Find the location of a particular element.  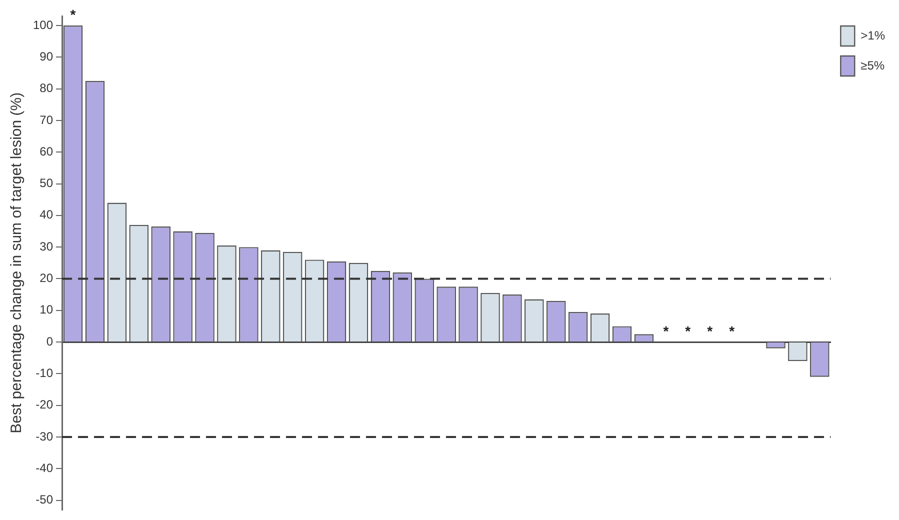

y-tick-label: 100 is located at coordinates (43, 25).